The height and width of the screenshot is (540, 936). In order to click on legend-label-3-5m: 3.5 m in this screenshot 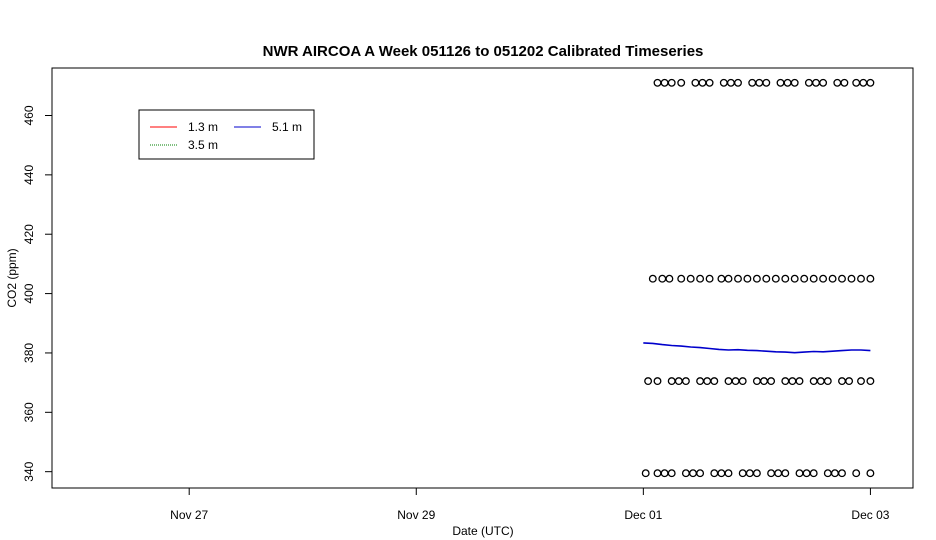, I will do `click(203, 145)`.